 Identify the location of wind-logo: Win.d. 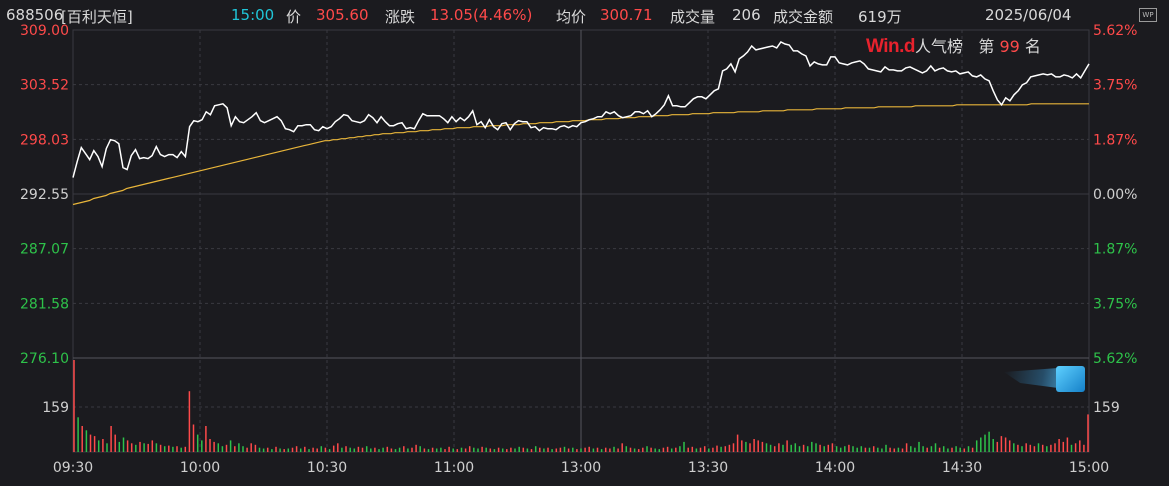
(891, 46).